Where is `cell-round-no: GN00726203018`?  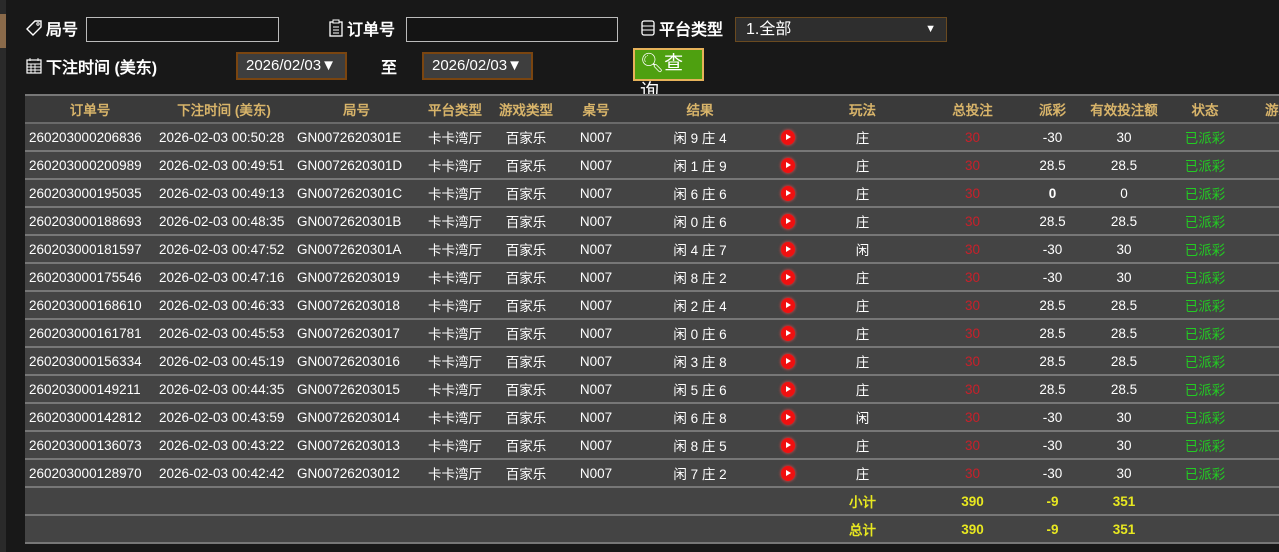
cell-round-no: GN00726203018 is located at coordinates (356, 305).